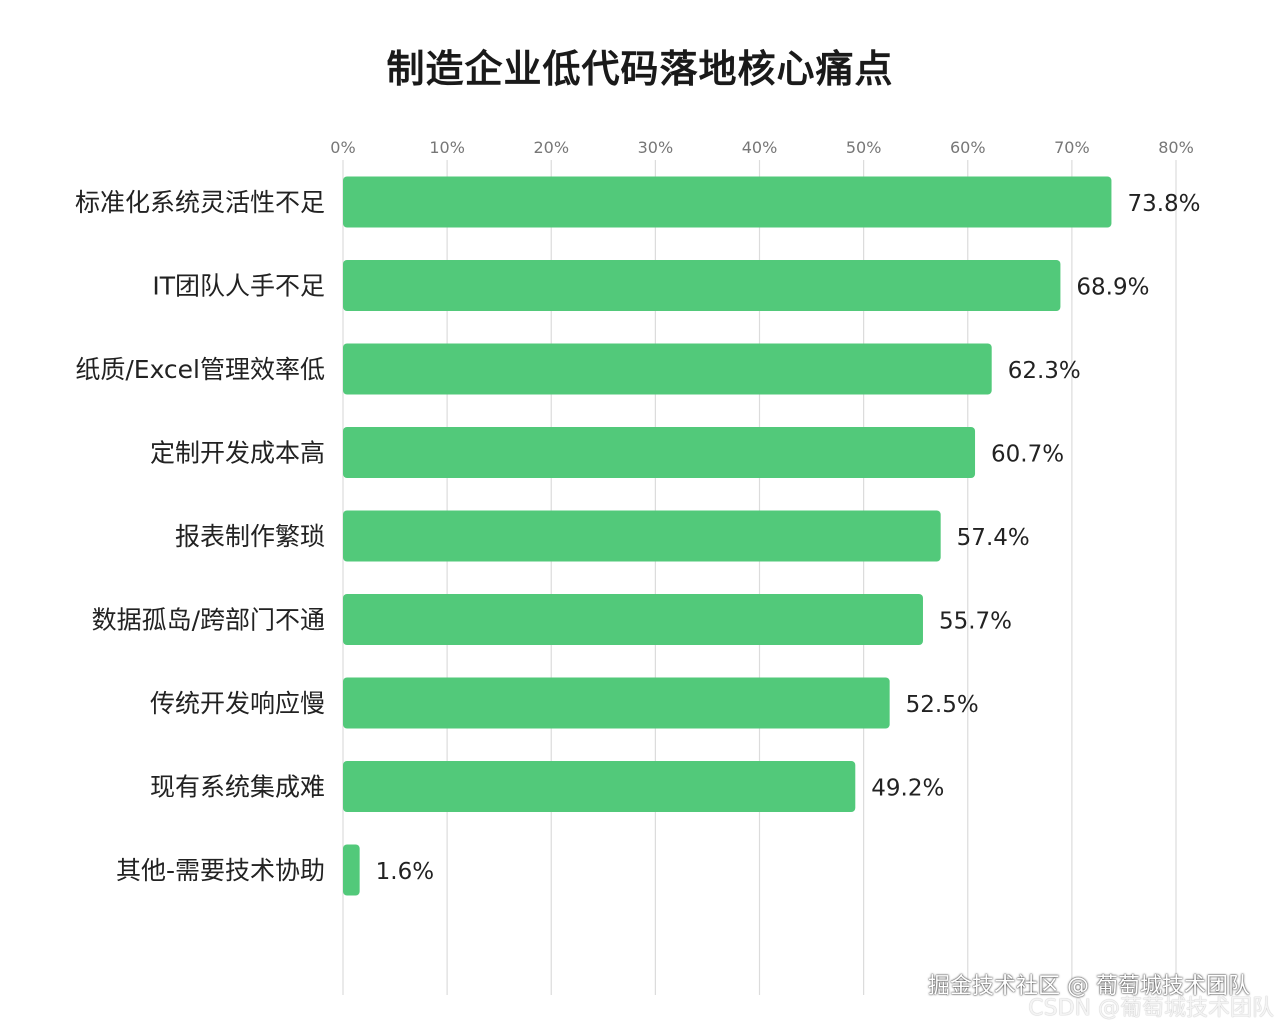 The height and width of the screenshot is (1025, 1280). What do you see at coordinates (640, 69) in the screenshot?
I see `chart-title: 制造企业低代码落地核心痛点` at bounding box center [640, 69].